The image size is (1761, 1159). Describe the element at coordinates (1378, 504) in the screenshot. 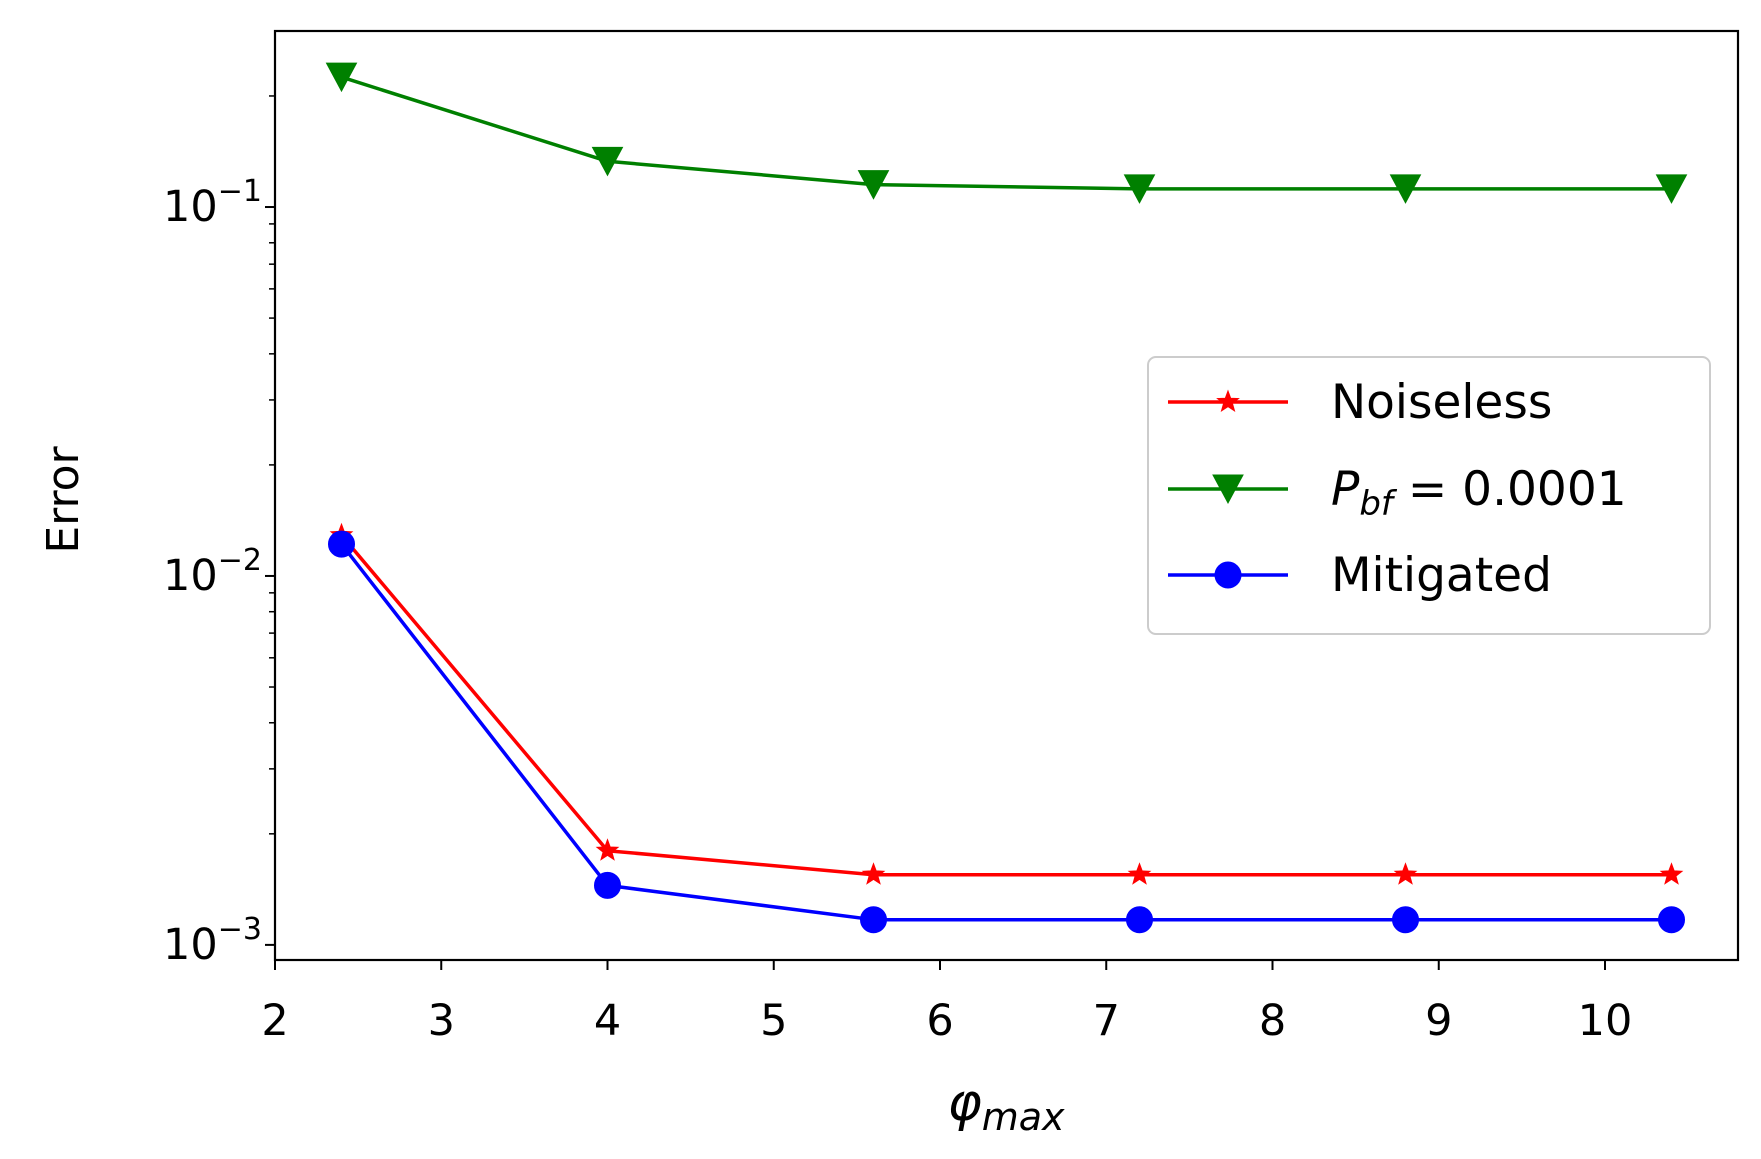

I see `legend-label-sub: bf` at that location.